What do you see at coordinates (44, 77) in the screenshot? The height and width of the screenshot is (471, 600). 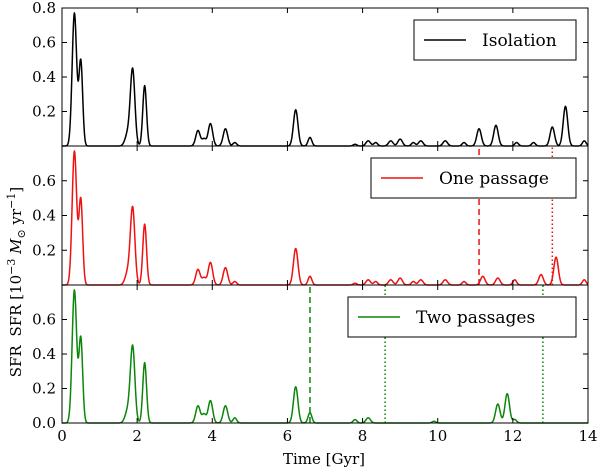 I see `y-tick-label-isolation-1: 0.4` at bounding box center [44, 77].